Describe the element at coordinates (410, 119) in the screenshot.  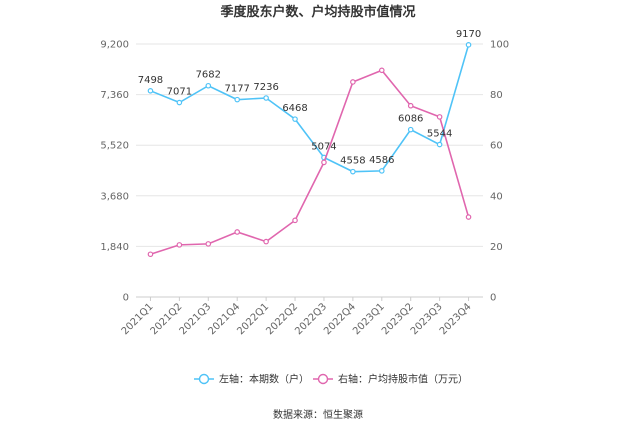
I see `data-label: 6086` at that location.